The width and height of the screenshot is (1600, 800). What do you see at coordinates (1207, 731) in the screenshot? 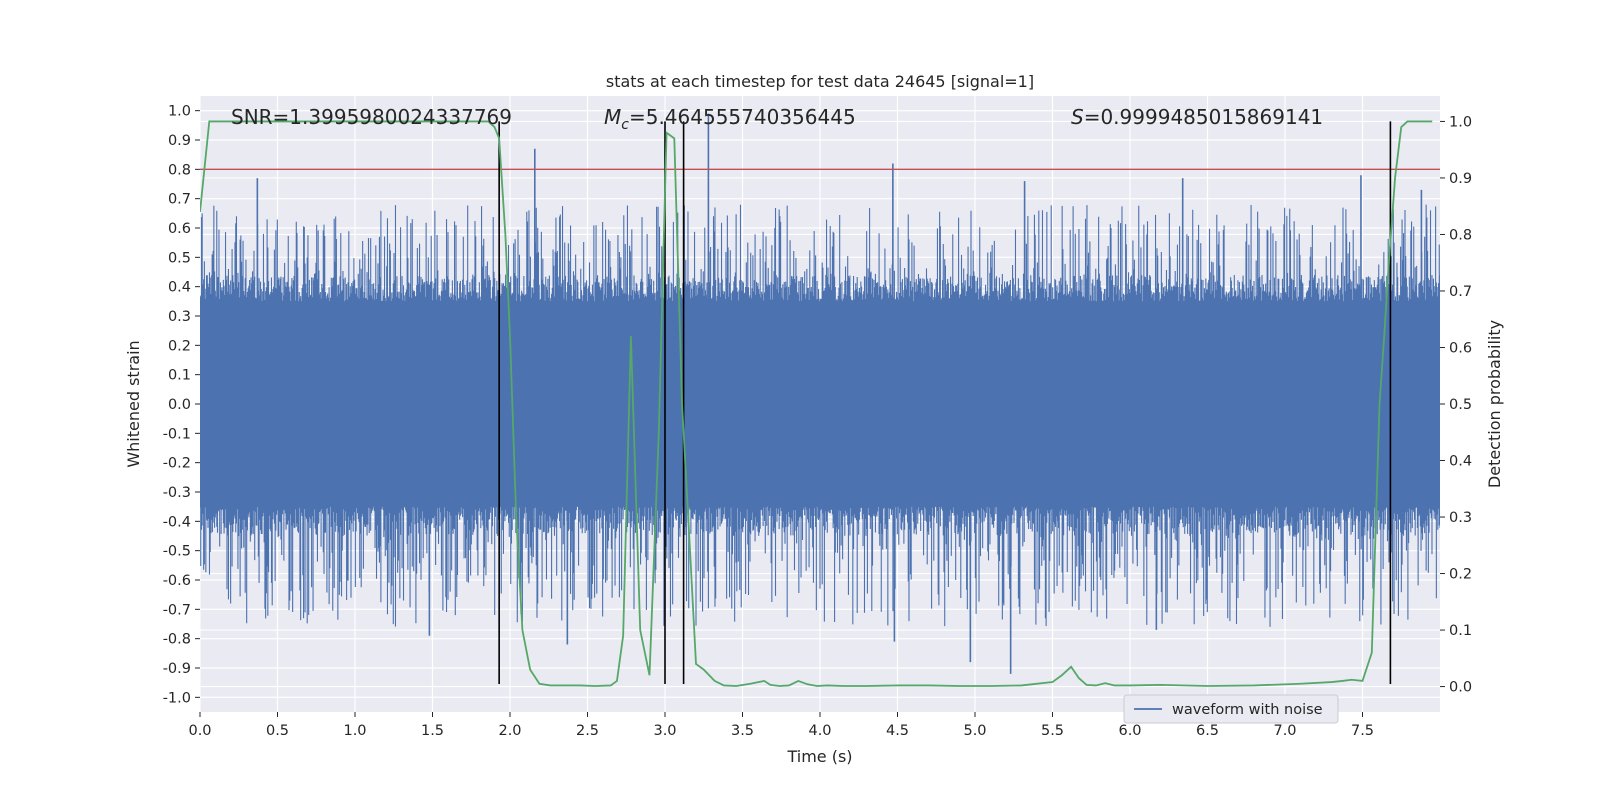
I see `x-tick-label: 6.5` at bounding box center [1207, 731].